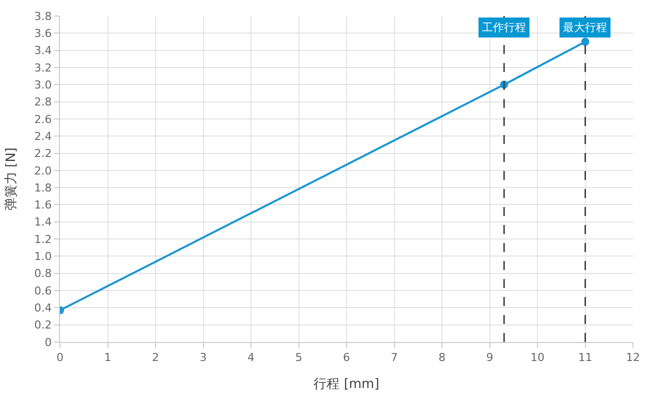 The height and width of the screenshot is (400, 650). What do you see at coordinates (43, 257) in the screenshot?
I see `y-tick-label: 1.0` at bounding box center [43, 257].